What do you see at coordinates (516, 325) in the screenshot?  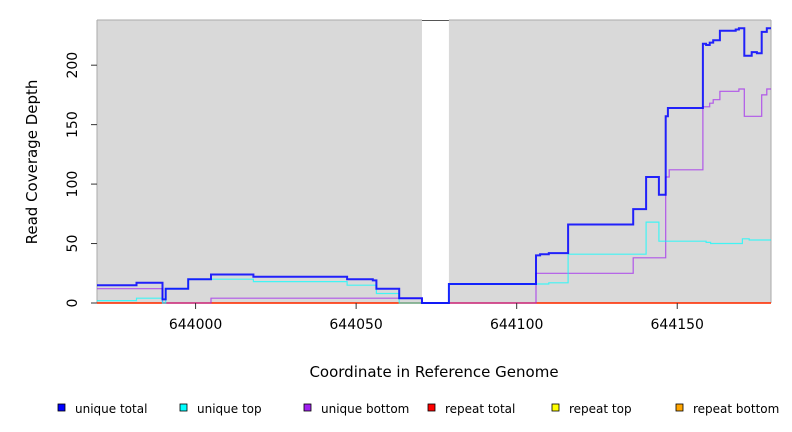 I see `x-tick-label: 644100` at bounding box center [516, 325].